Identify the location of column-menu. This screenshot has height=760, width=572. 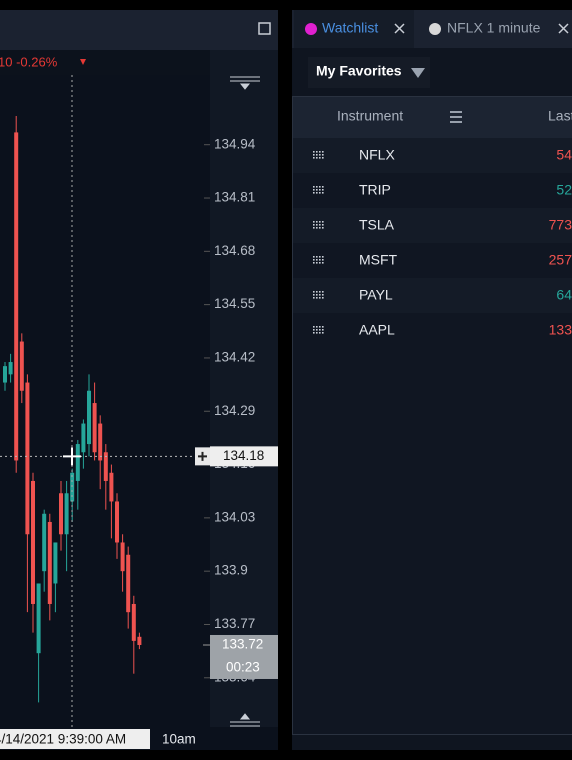
(456, 117).